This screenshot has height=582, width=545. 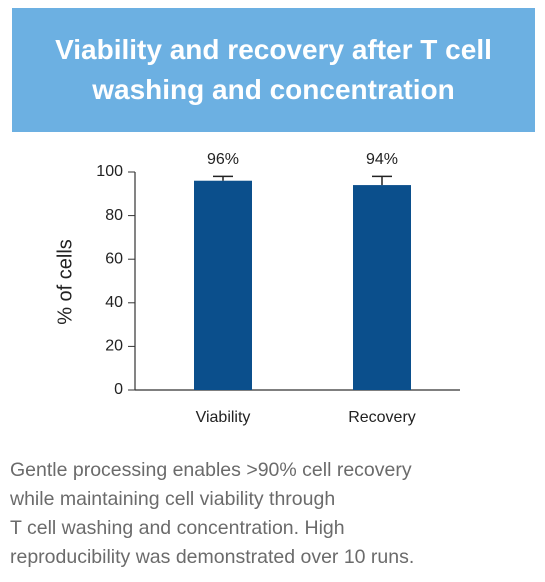 I want to click on caption-line: T cell washing and concentration. High, so click(x=177, y=528).